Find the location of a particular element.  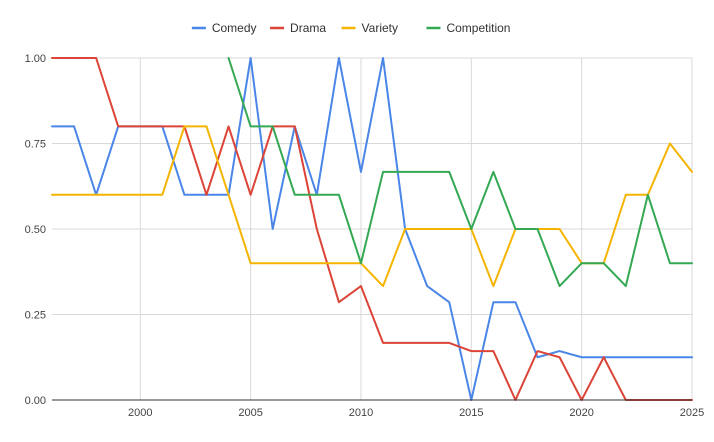

x-axis-ticks: 2000 2005 2010 2015 2020 2025 is located at coordinates (416, 413).